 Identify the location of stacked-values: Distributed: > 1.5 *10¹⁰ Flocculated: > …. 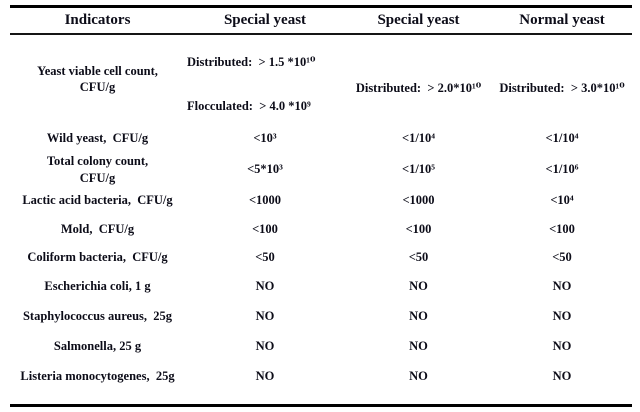
(265, 79).